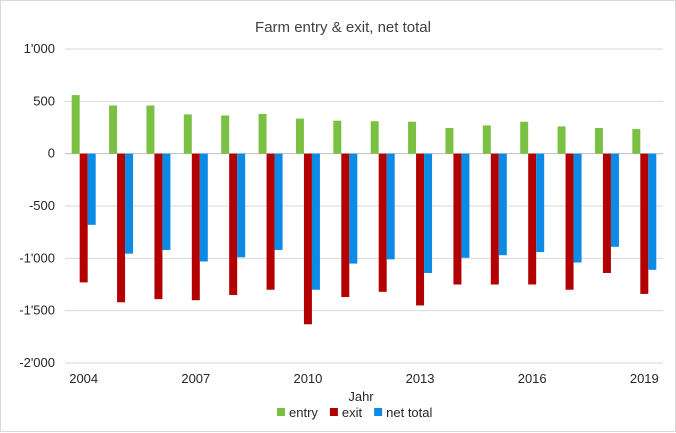 This screenshot has width=676, height=433. I want to click on y-axis-ticks: 1'000 500 0 -500 -1'000 -1'500 -2'000, so click(37, 205).